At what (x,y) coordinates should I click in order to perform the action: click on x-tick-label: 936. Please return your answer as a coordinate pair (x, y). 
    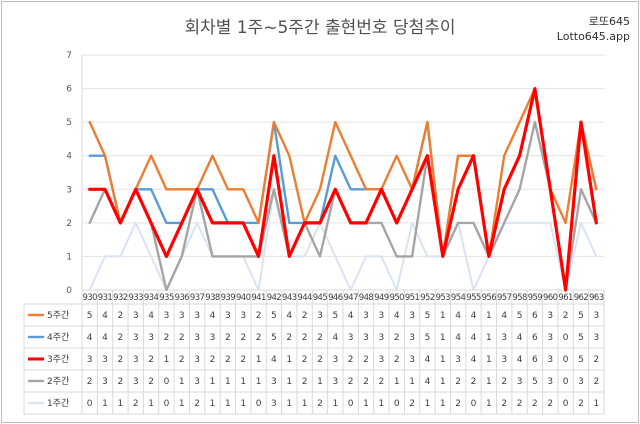
    Looking at the image, I should click on (182, 298).